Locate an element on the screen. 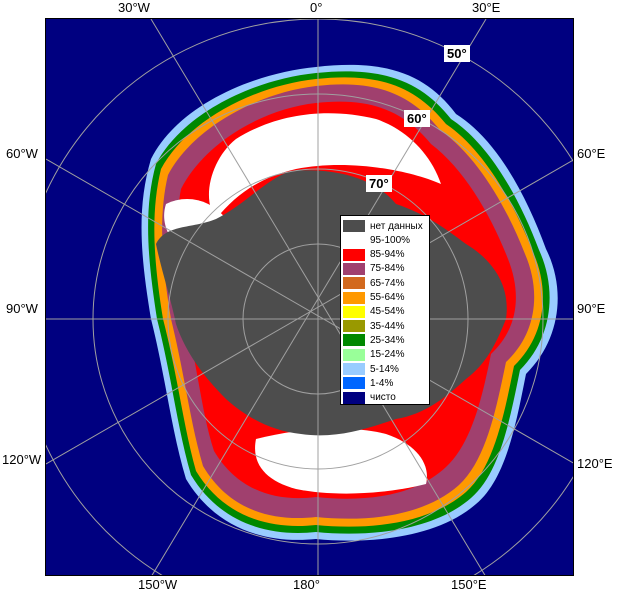 The image size is (617, 594). ice-zone-95-100-south is located at coordinates (341, 461).